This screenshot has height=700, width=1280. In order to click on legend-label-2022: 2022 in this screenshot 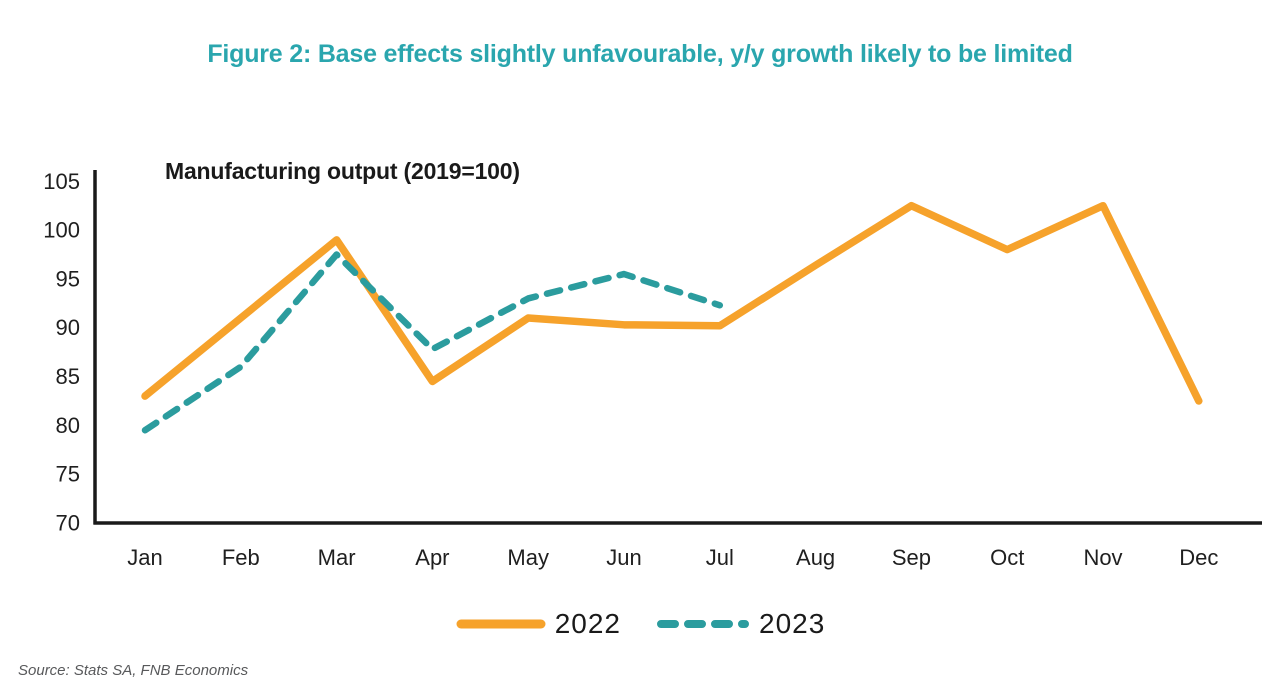, I will do `click(587, 623)`.